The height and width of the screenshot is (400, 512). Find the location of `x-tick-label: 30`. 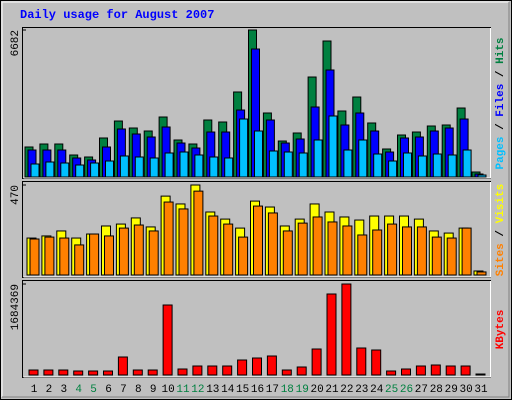

x-tick-label: 30 is located at coordinates (465, 390).